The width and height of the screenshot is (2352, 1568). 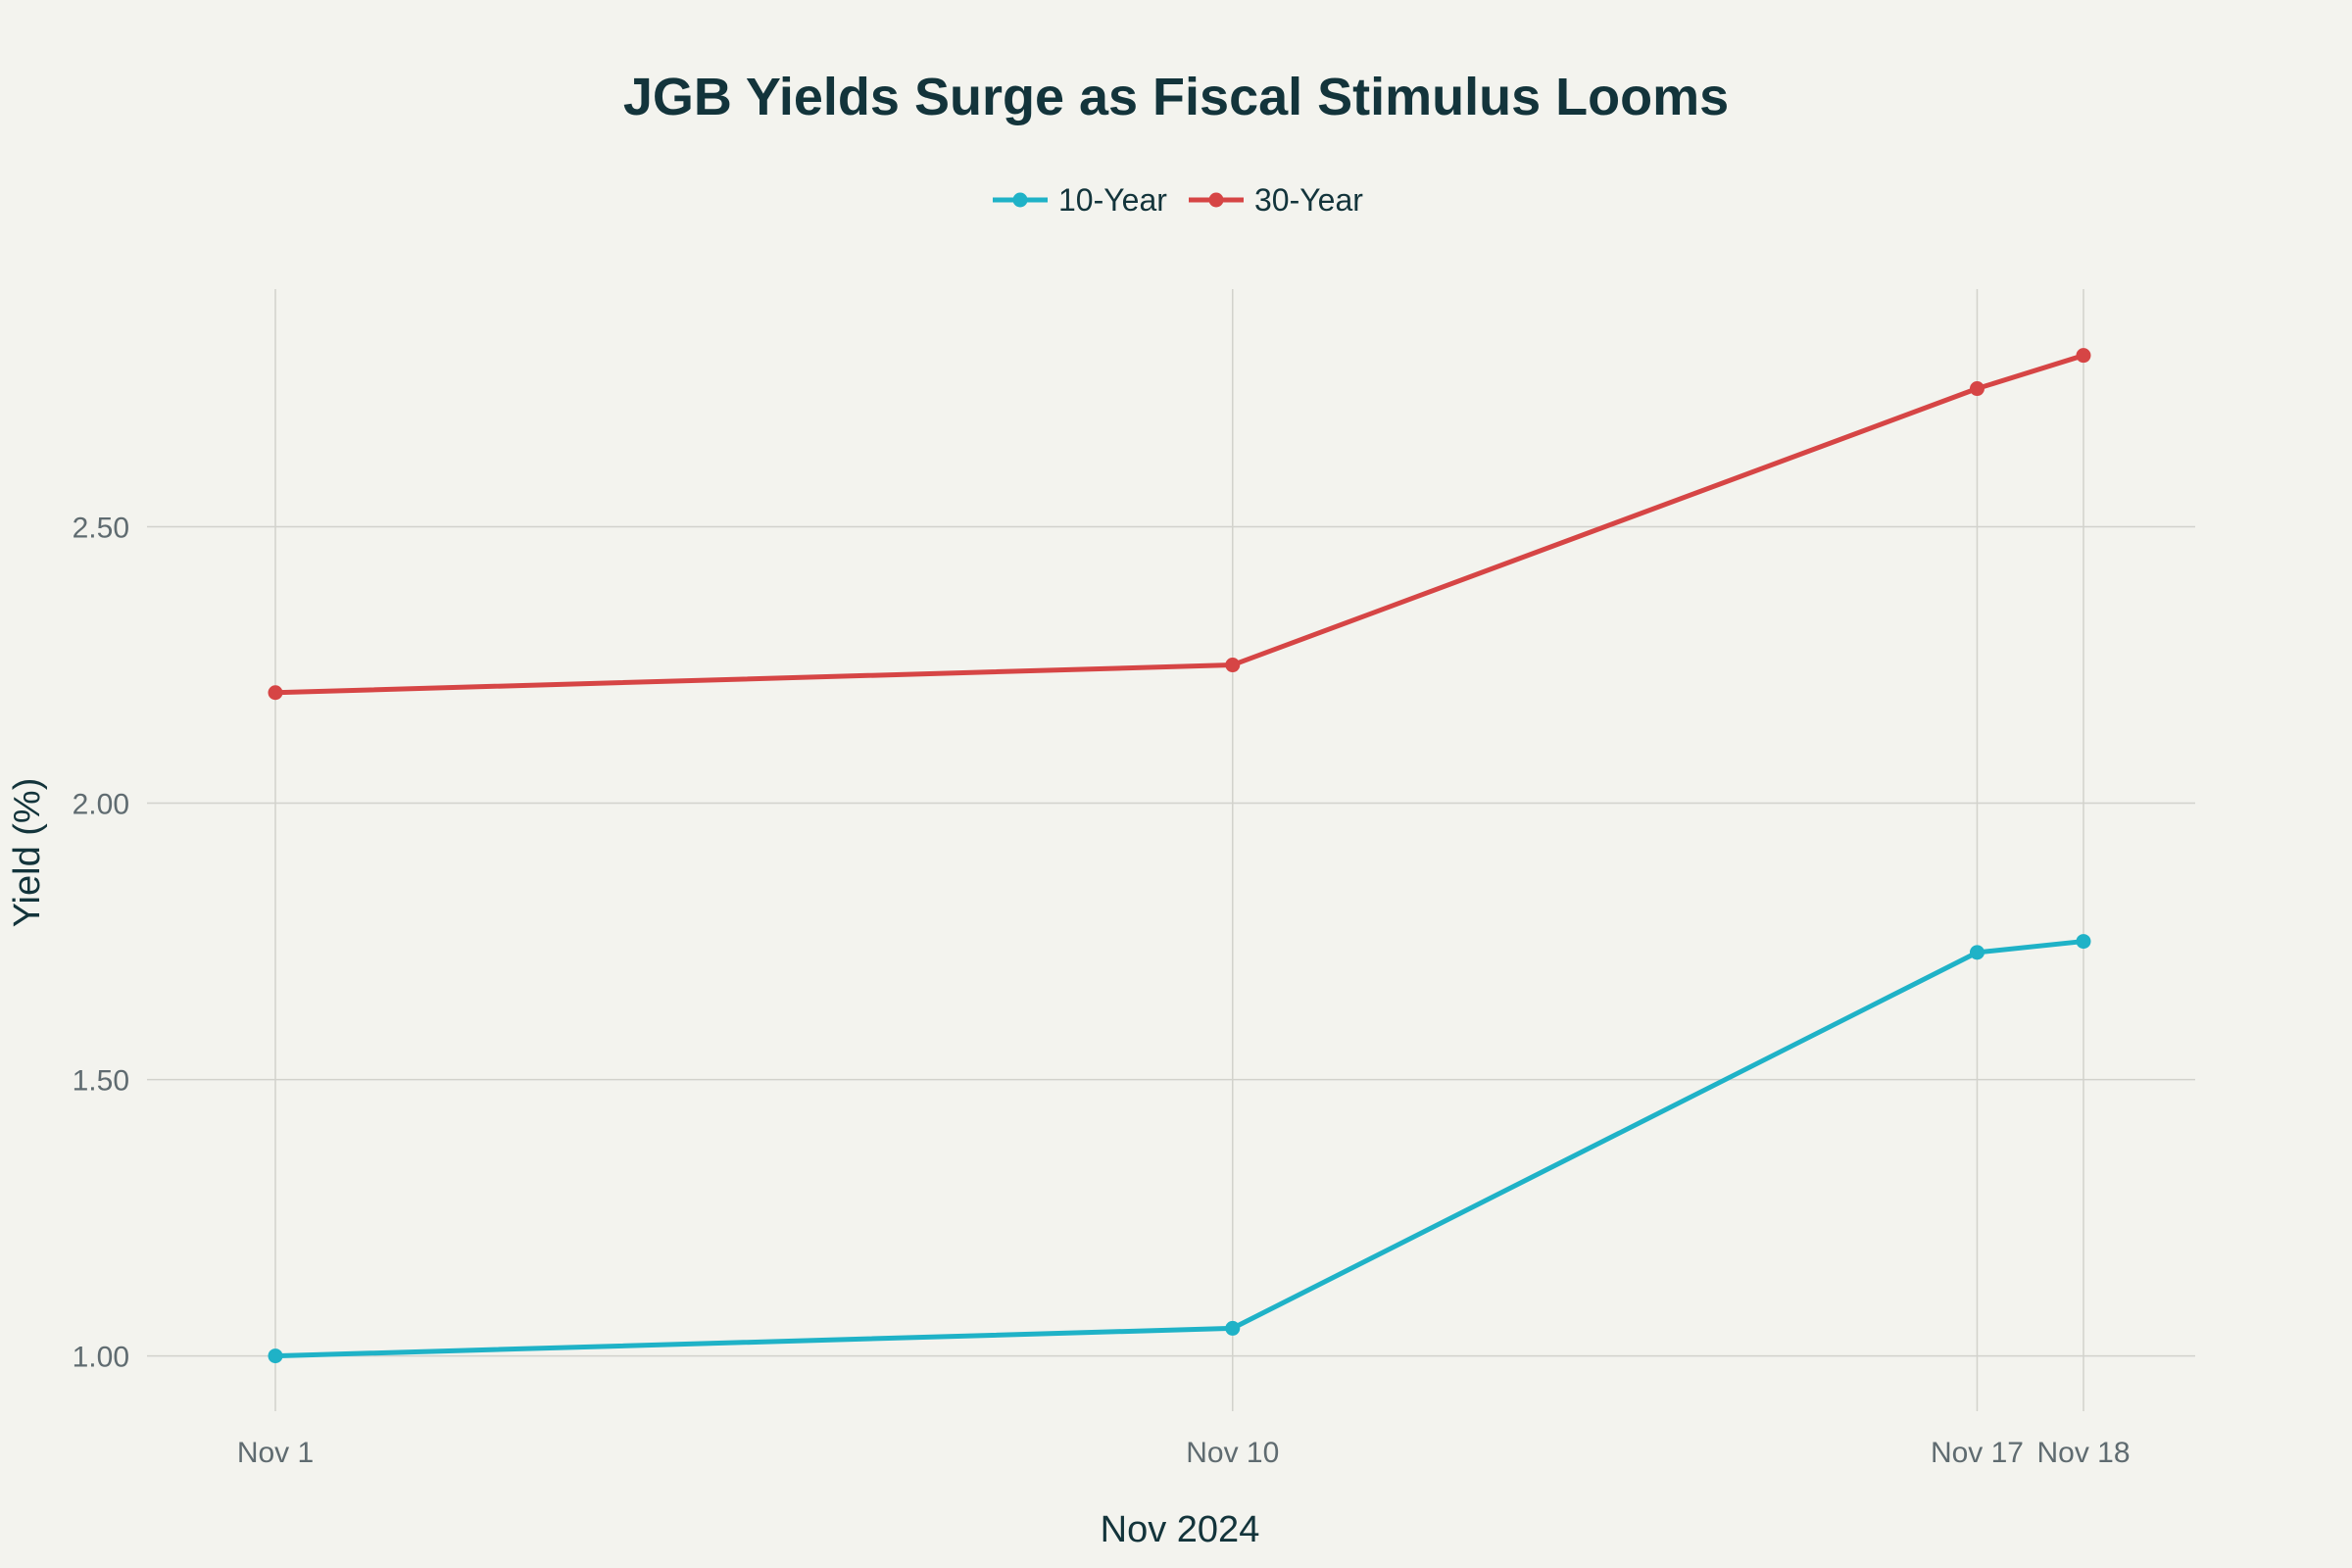 What do you see at coordinates (1232, 1453) in the screenshot?
I see `x-tick-label: Nov 10` at bounding box center [1232, 1453].